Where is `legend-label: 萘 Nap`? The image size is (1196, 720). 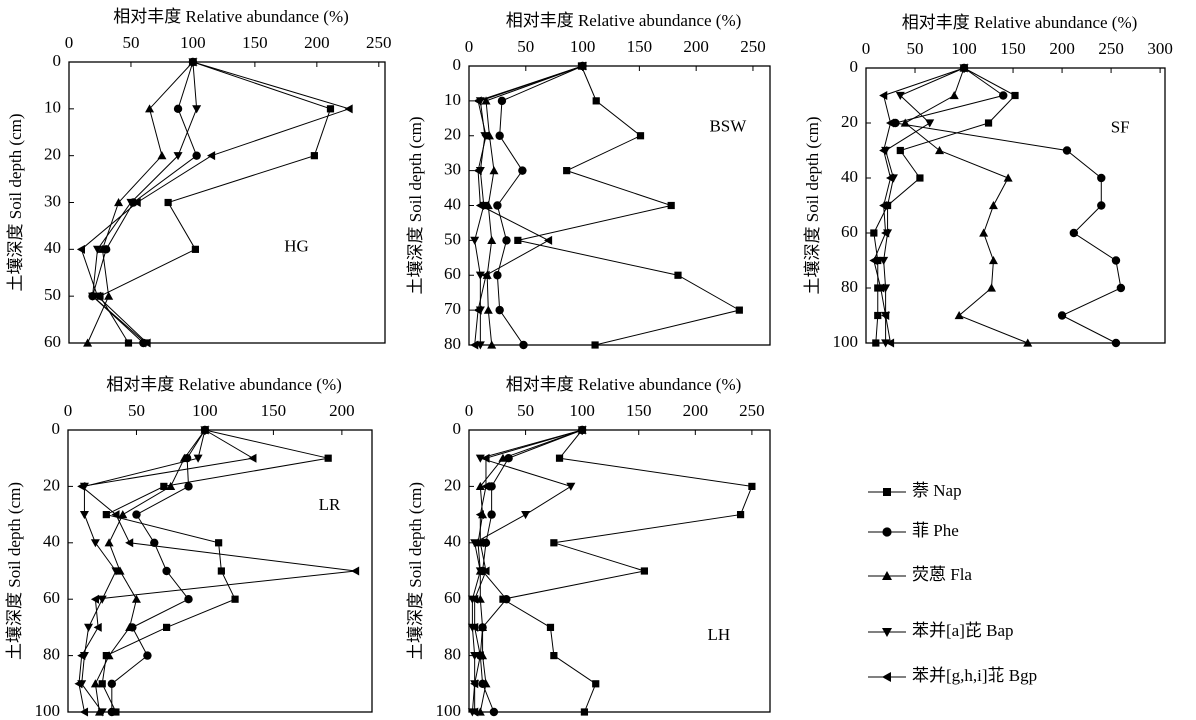
legend-label: 萘 Nap is located at coordinates (937, 490).